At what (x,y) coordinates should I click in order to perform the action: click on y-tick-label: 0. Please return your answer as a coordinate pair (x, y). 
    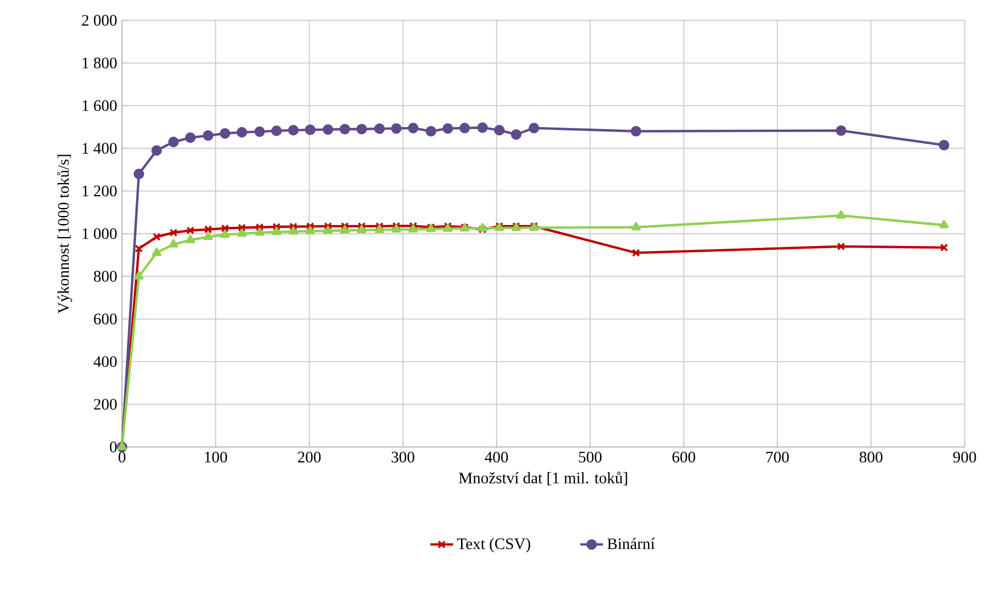
    Looking at the image, I should click on (113, 447).